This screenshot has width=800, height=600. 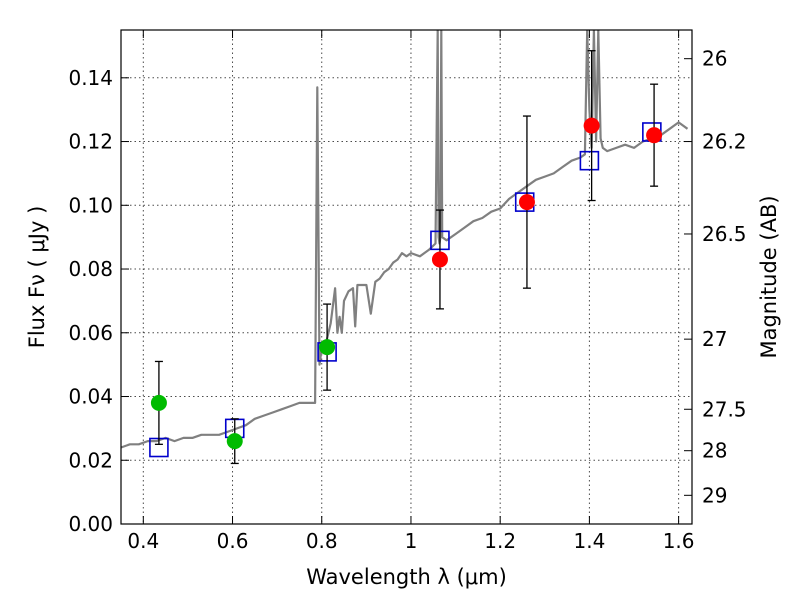 What do you see at coordinates (37, 277) in the screenshot?
I see `y-axis-label: Flux Fν ( μJy )` at bounding box center [37, 277].